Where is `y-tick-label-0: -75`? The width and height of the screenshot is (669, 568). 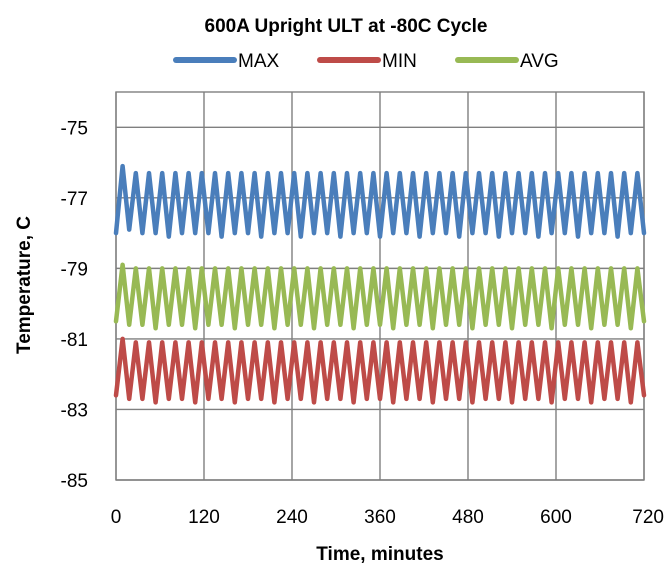 y-tick-label-0: -75 is located at coordinates (74, 128).